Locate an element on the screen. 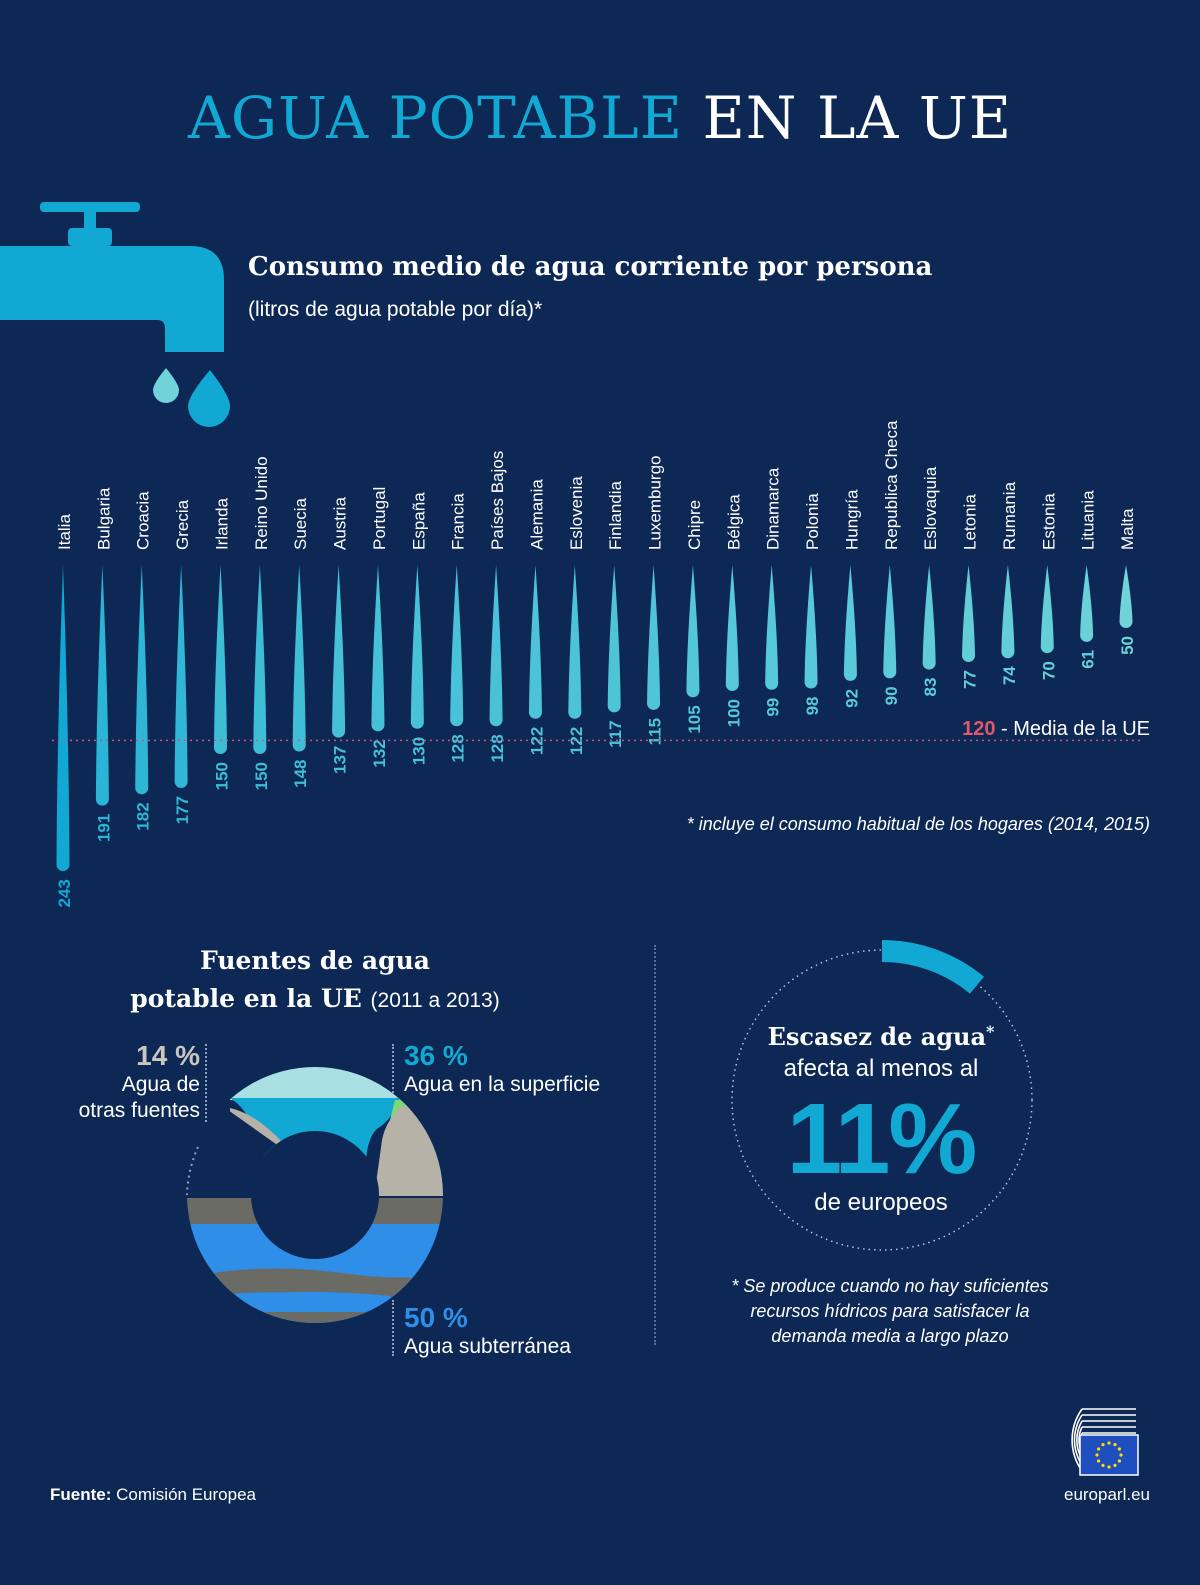 The image size is (1200, 1585). value-label-17: 100 is located at coordinates (733, 713).